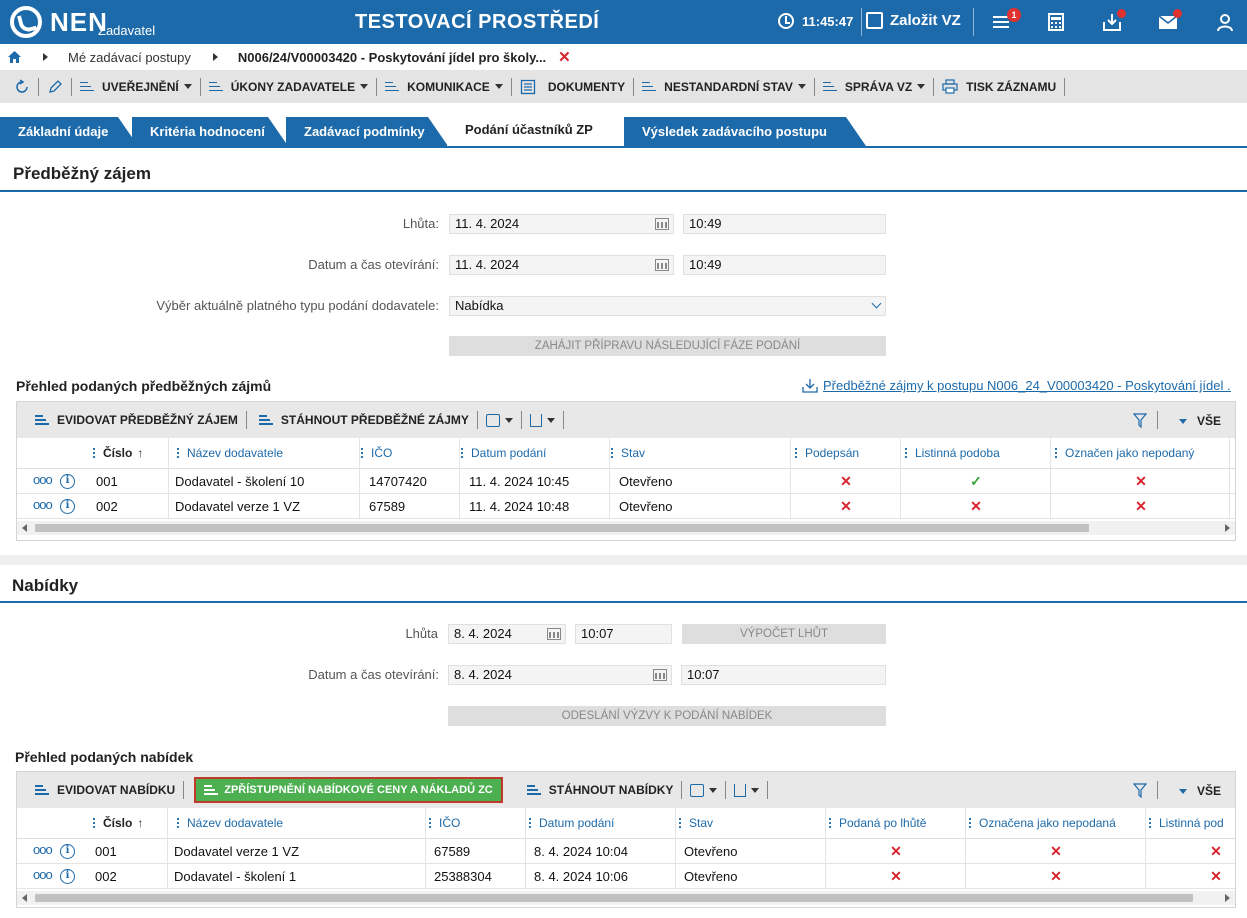 Image resolution: width=1247 pixels, height=918 pixels. I want to click on mail-icon, so click(1168, 22).